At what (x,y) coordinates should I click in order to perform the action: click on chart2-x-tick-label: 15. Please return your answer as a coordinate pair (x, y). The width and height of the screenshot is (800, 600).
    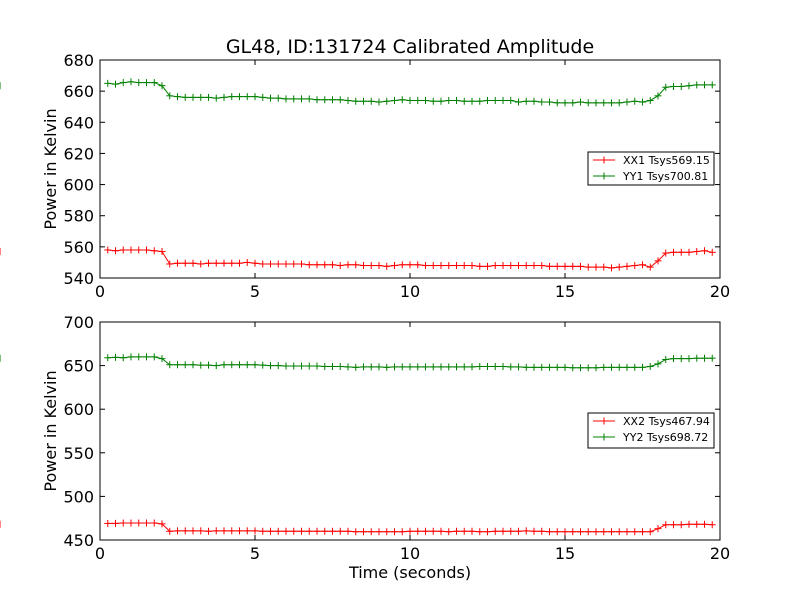
    Looking at the image, I should click on (565, 553).